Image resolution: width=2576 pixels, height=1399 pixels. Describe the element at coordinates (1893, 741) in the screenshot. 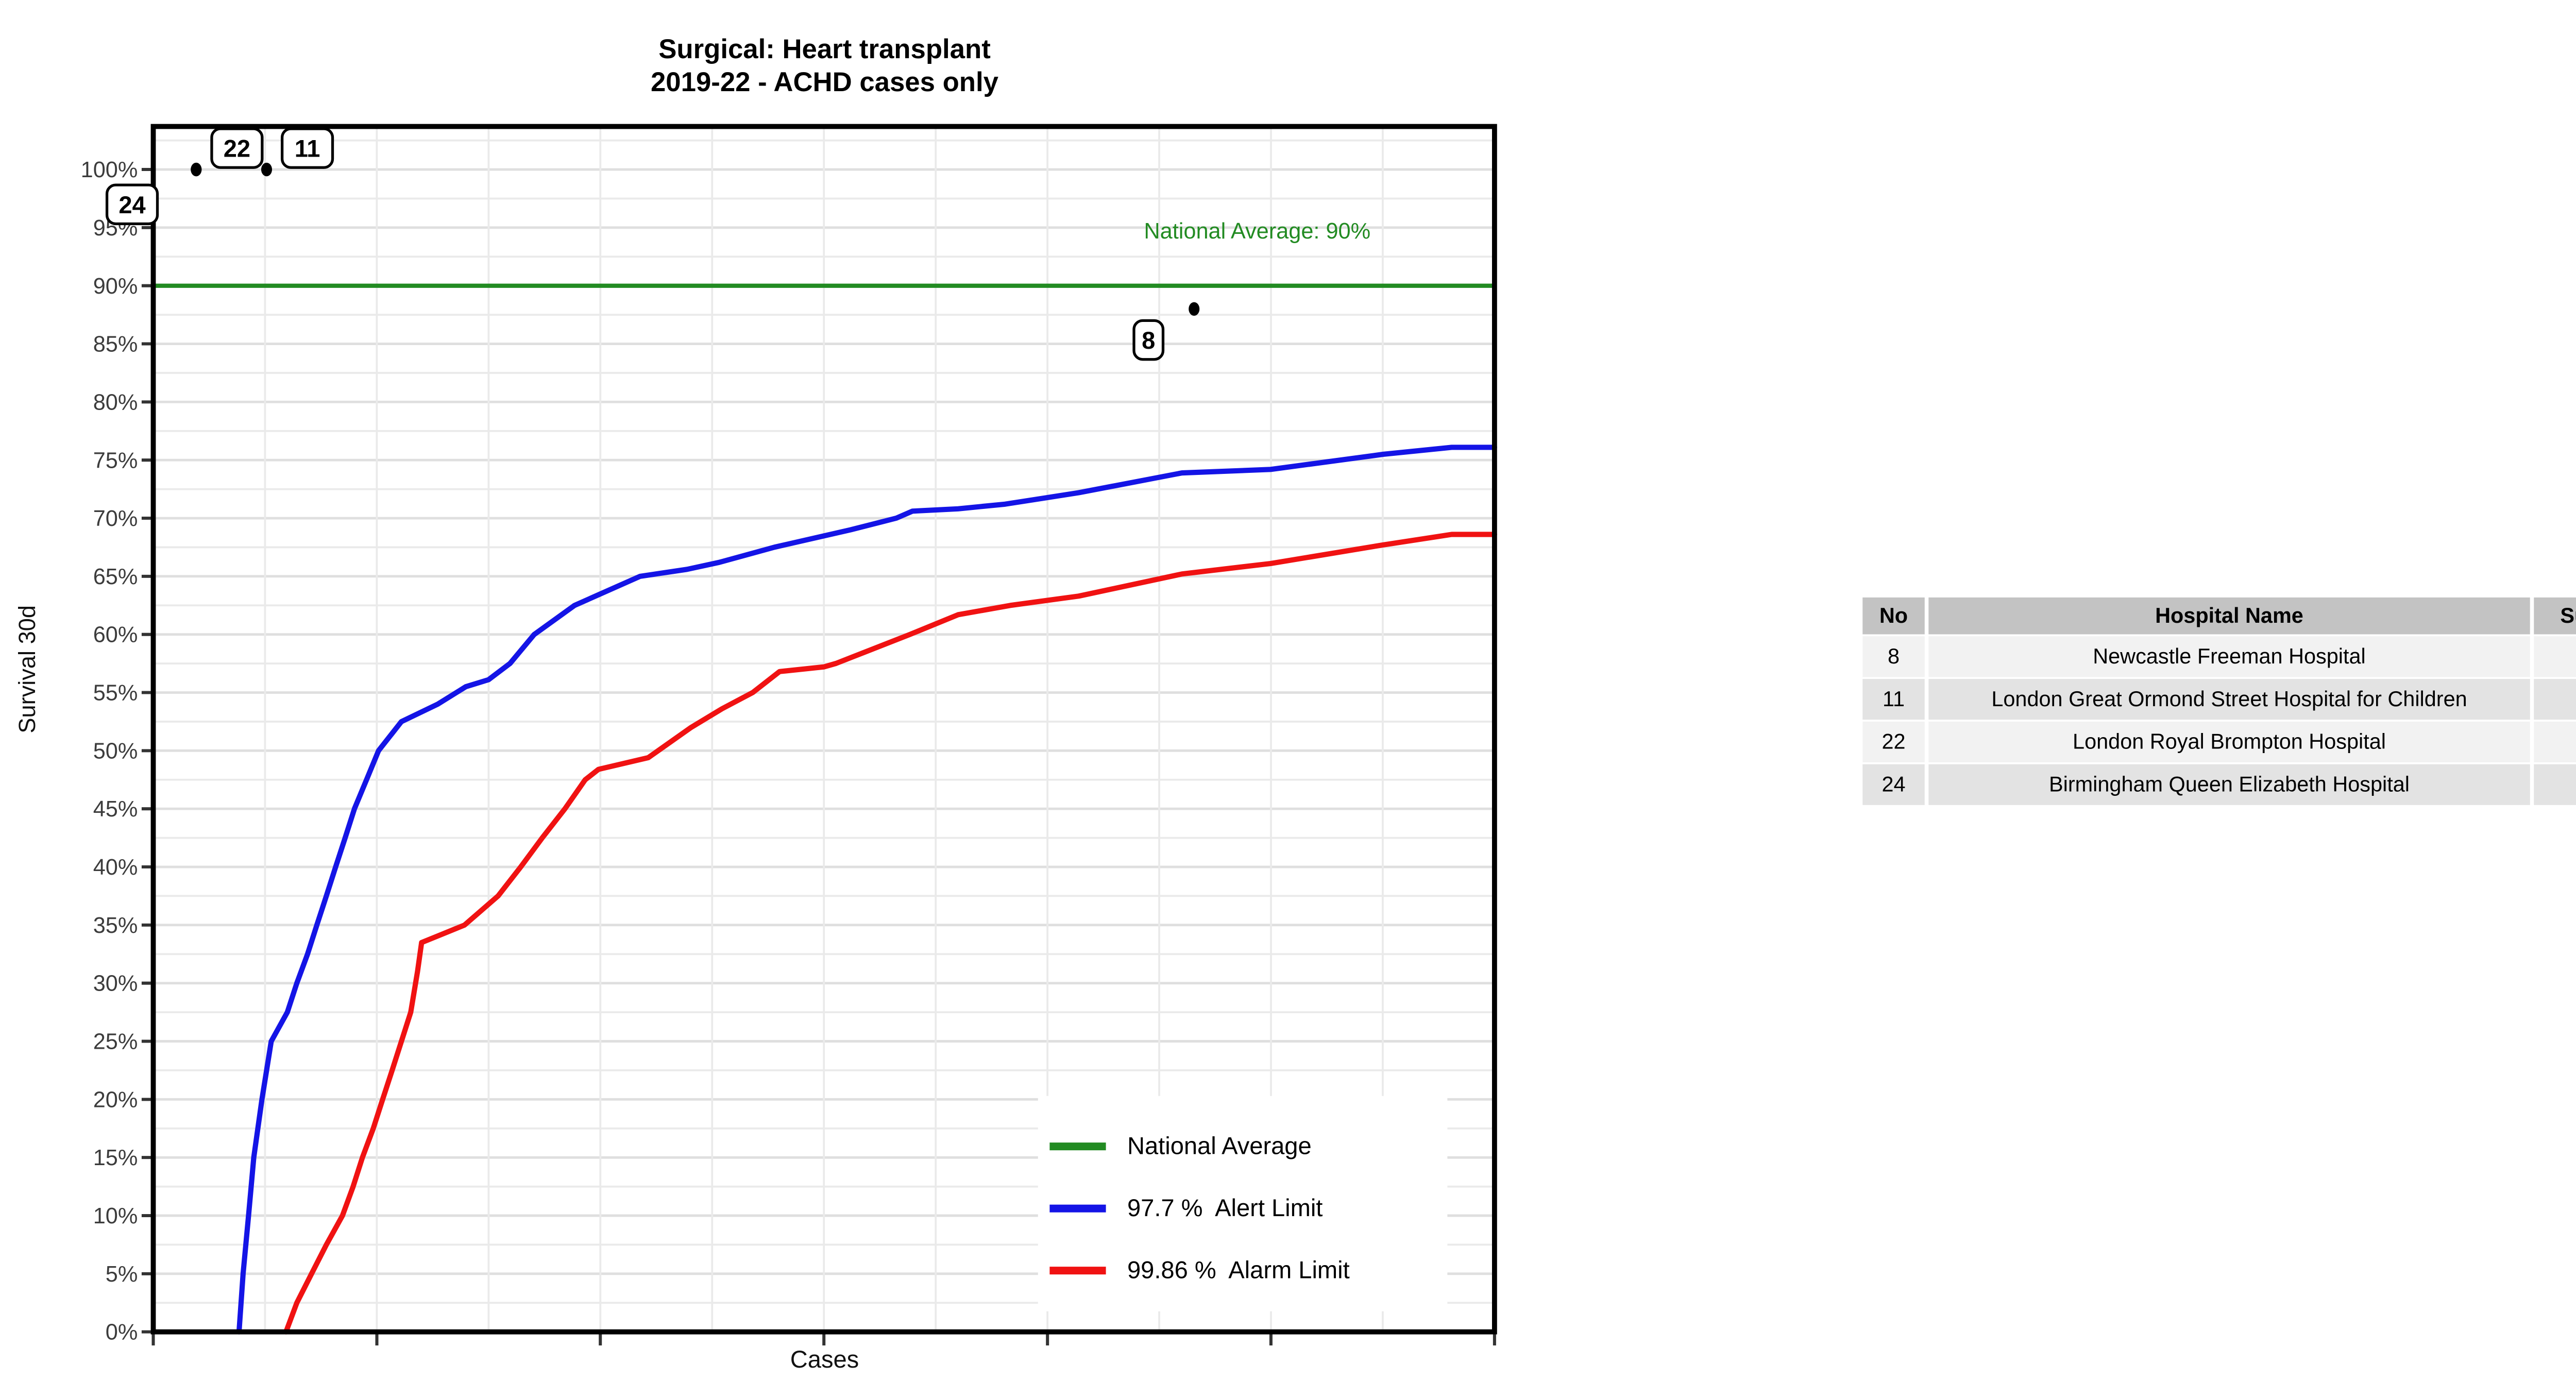

I see `table-cell: 22` at that location.